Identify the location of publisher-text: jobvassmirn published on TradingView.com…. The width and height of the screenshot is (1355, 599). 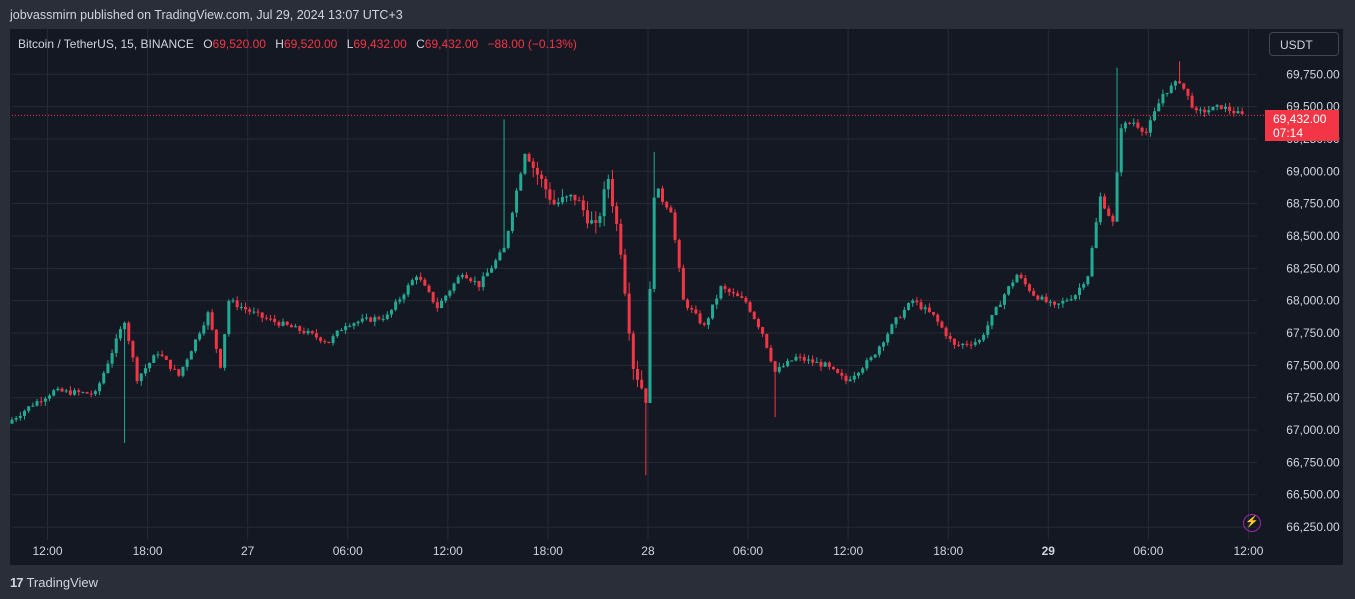
(206, 15).